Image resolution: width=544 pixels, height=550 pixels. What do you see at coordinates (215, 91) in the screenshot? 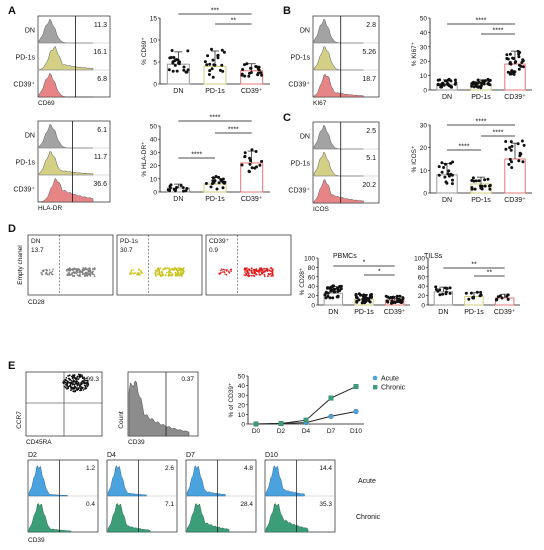
I see `a-chart1-cat-label-1: PD-1s` at bounding box center [215, 91].